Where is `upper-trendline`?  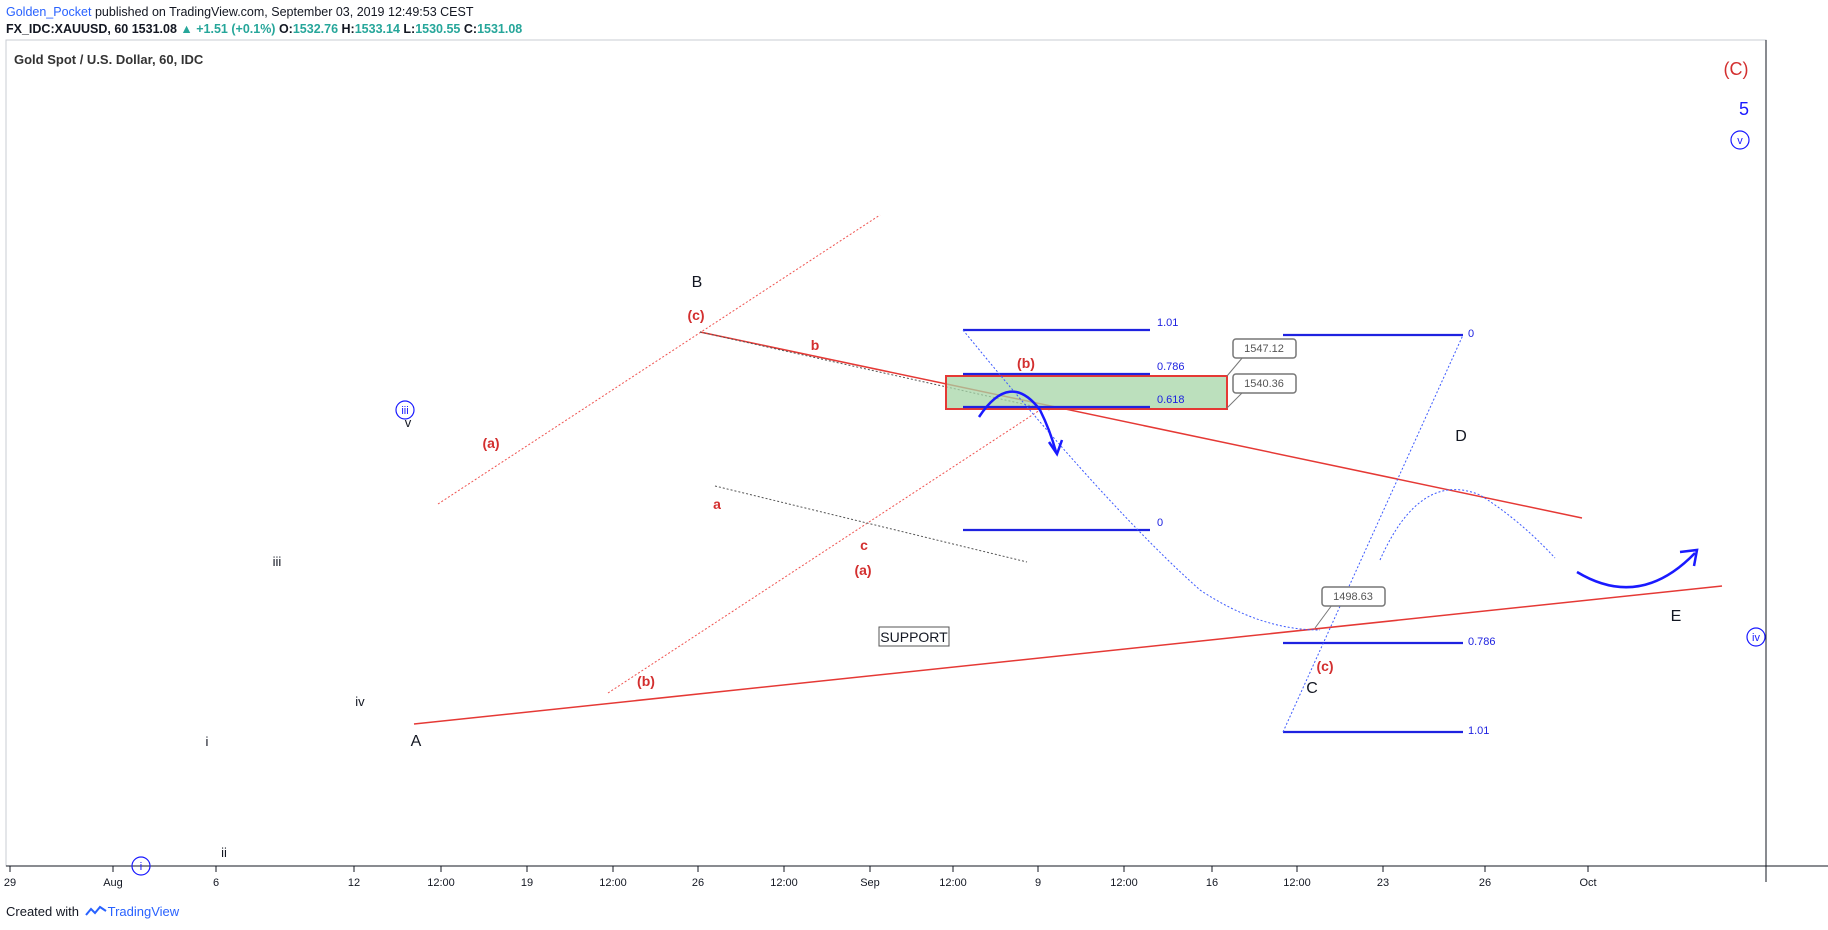 upper-trendline is located at coordinates (1141, 425).